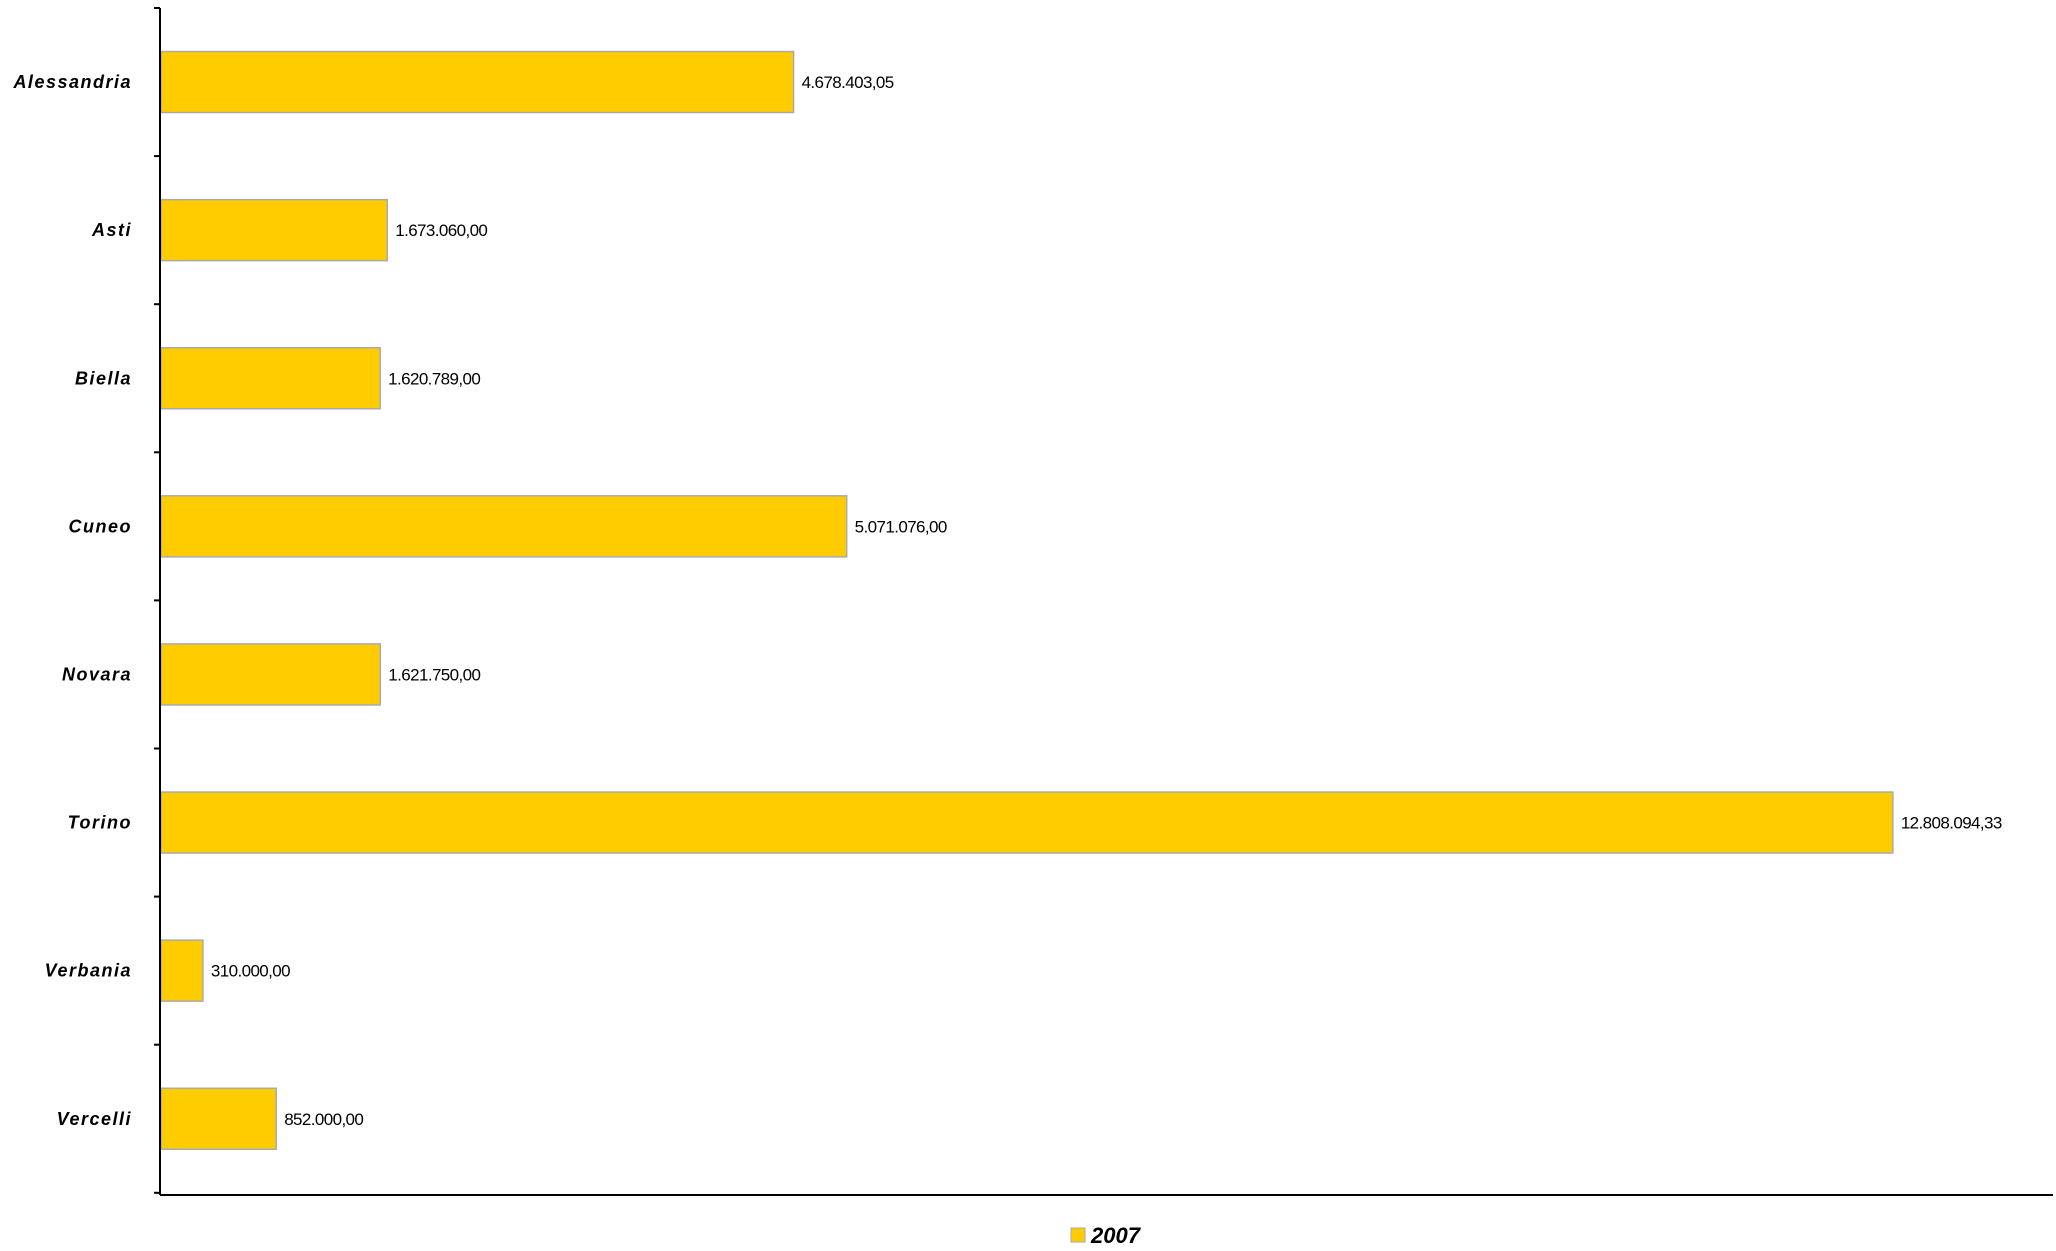  I want to click on bar-biella, so click(270, 378).